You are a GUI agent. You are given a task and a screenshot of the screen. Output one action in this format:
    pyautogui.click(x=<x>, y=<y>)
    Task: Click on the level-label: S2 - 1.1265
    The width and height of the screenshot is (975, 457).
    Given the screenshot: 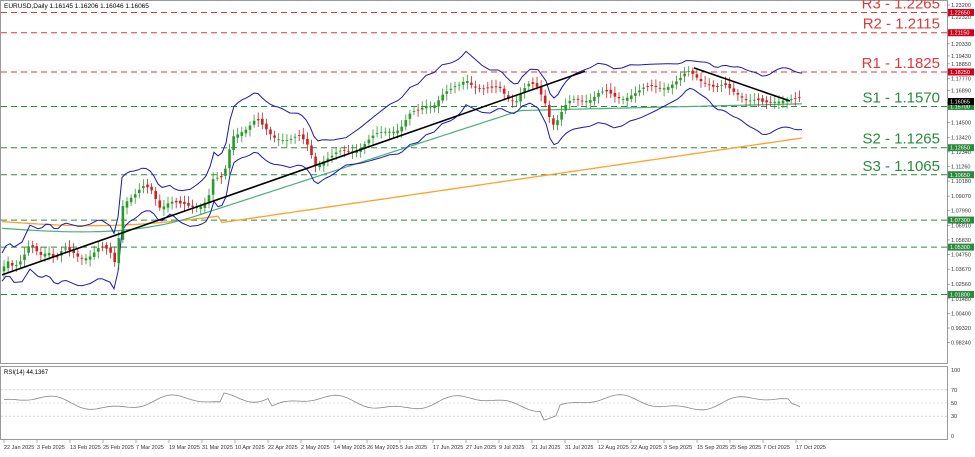 What is the action you would take?
    pyautogui.click(x=901, y=139)
    